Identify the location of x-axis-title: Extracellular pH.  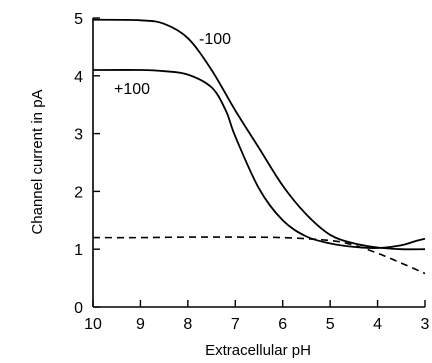
(258, 350).